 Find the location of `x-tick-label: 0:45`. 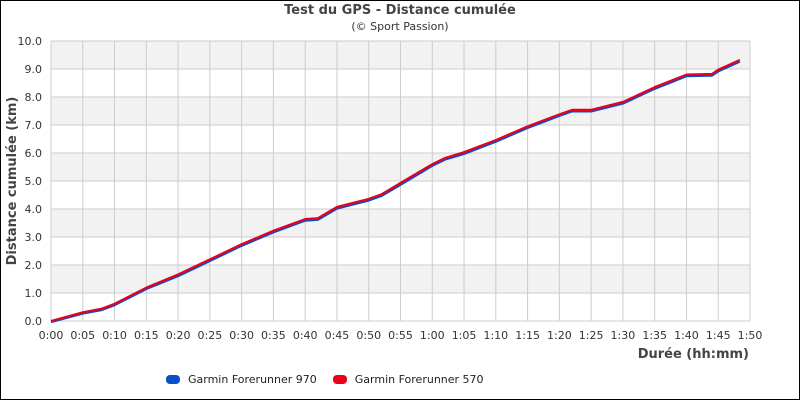

x-tick-label: 0:45 is located at coordinates (337, 335).